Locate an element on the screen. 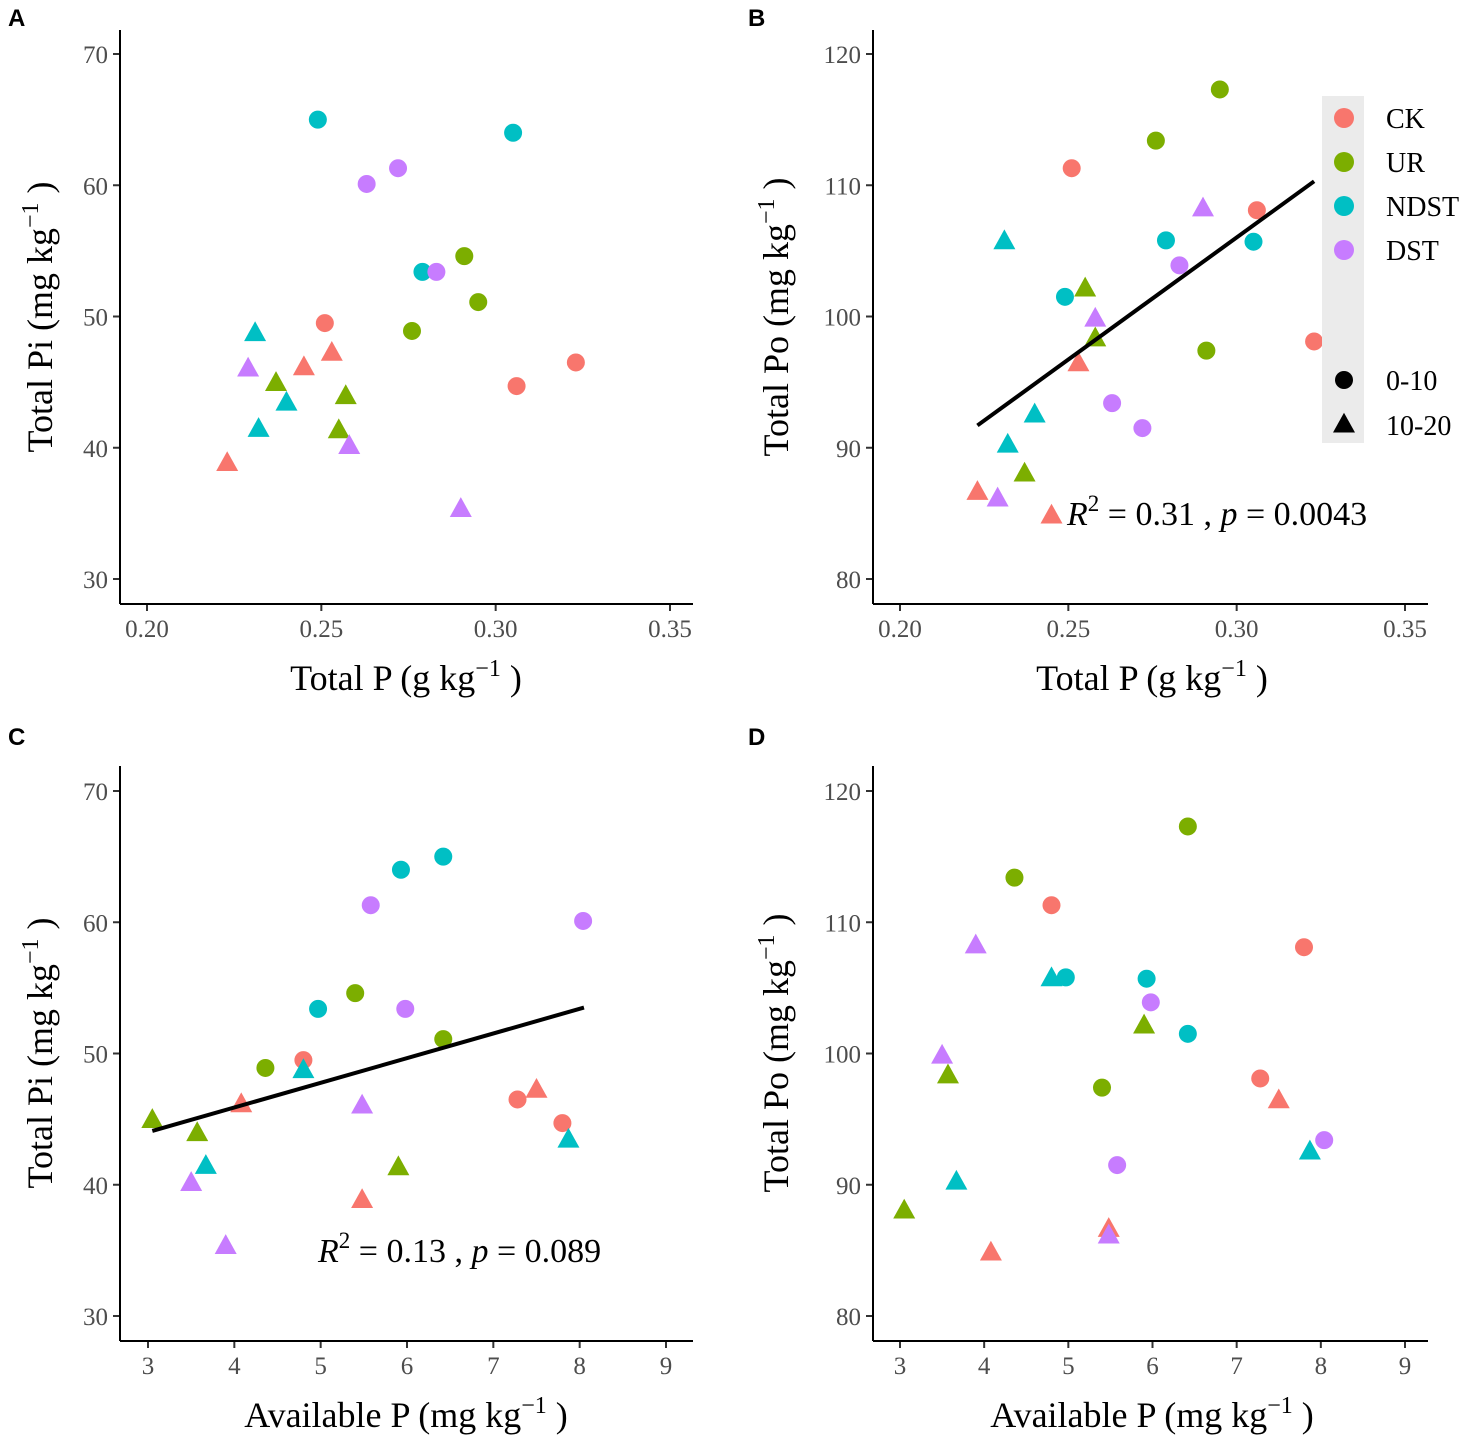 The height and width of the screenshot is (1442, 1476). panel-c-x-axis-title: Available P (mg kg−1 ) is located at coordinates (406, 1414).